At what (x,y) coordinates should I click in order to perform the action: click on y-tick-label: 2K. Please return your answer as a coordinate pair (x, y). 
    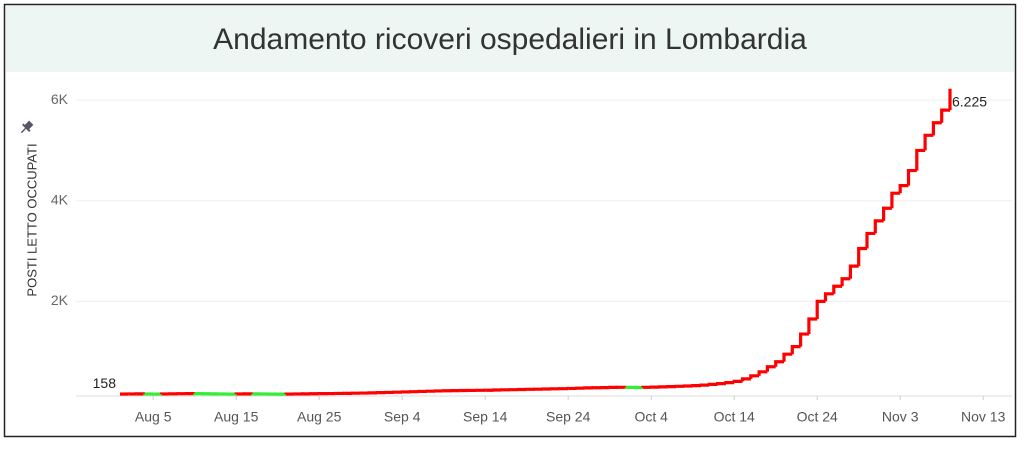
    Looking at the image, I should click on (60, 300).